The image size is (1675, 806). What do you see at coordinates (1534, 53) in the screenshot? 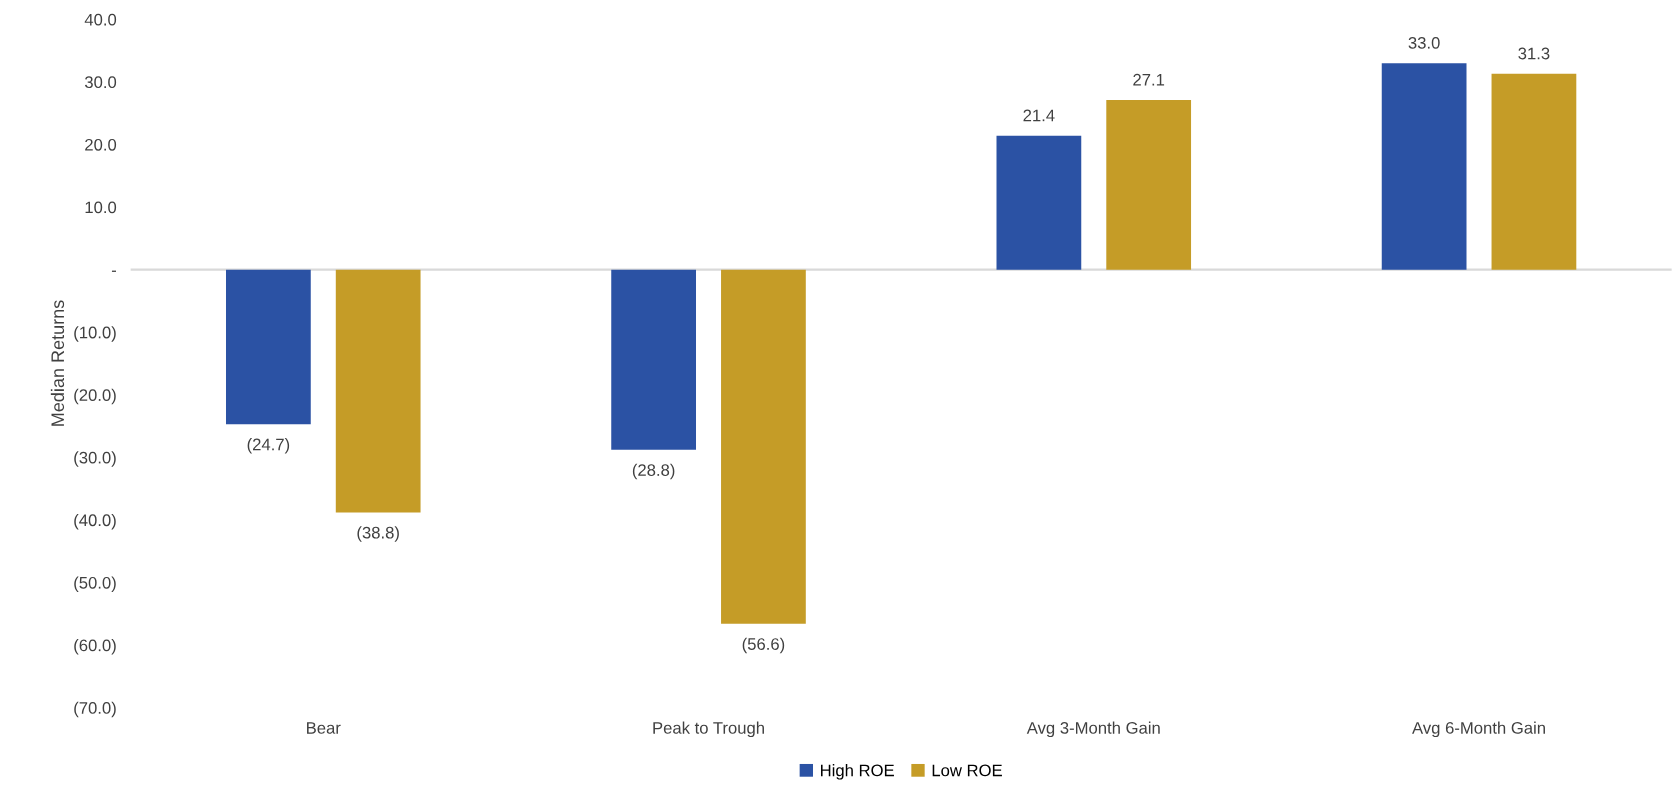
I see `data-label: 31.3` at bounding box center [1534, 53].